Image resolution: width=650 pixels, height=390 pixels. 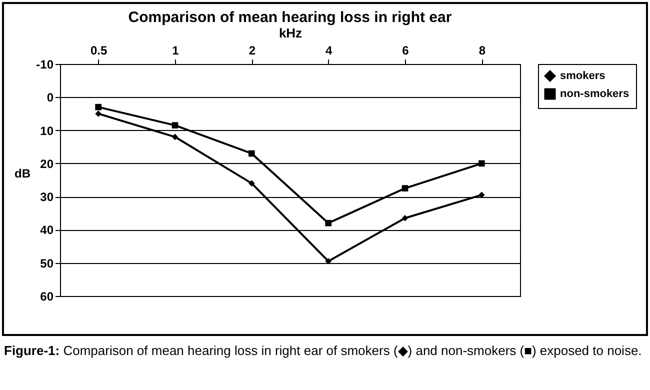 What do you see at coordinates (47, 230) in the screenshot?
I see `y-tick-label: 40` at bounding box center [47, 230].